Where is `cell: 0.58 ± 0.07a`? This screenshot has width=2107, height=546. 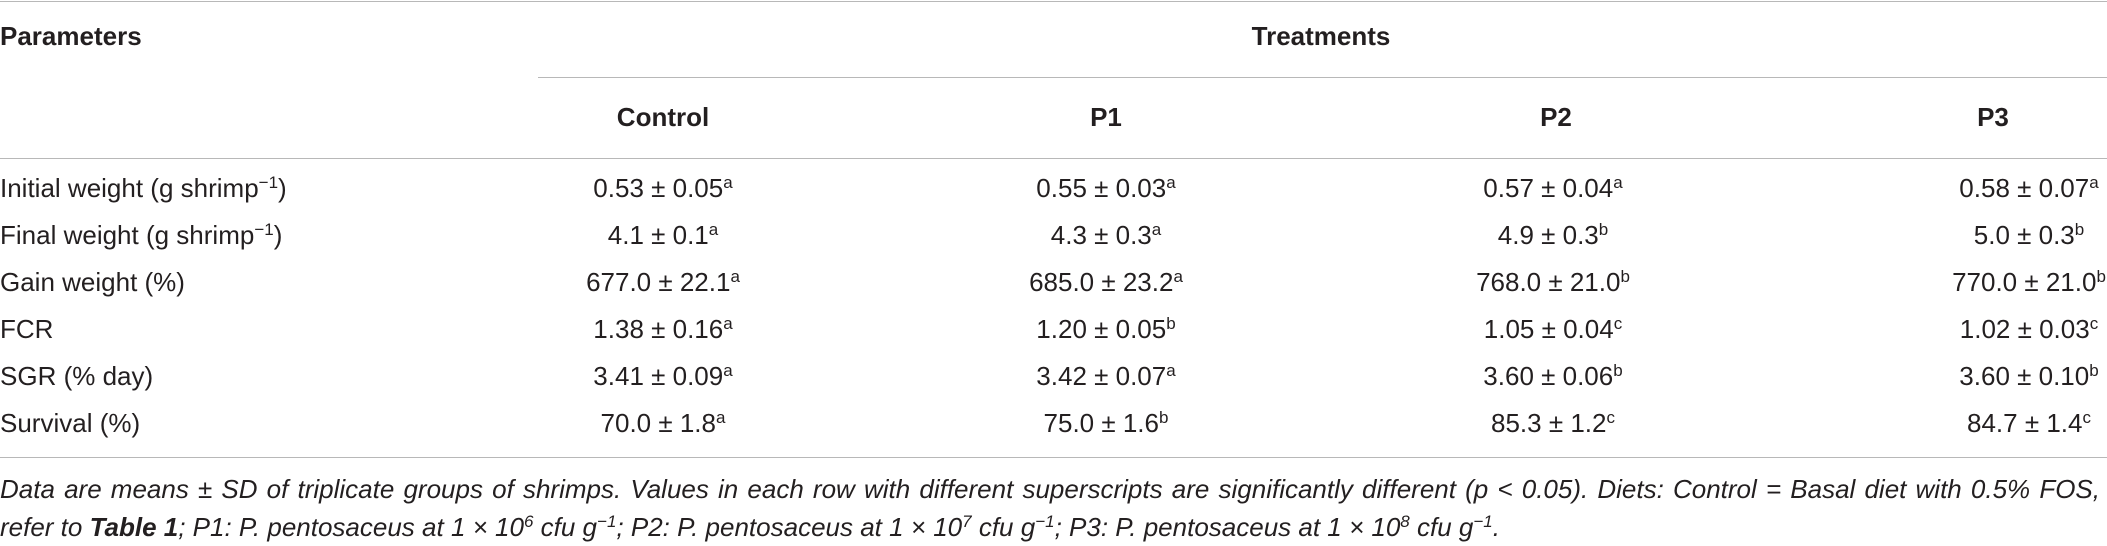 cell: 0.58 ± 0.07a is located at coordinates (2028, 188).